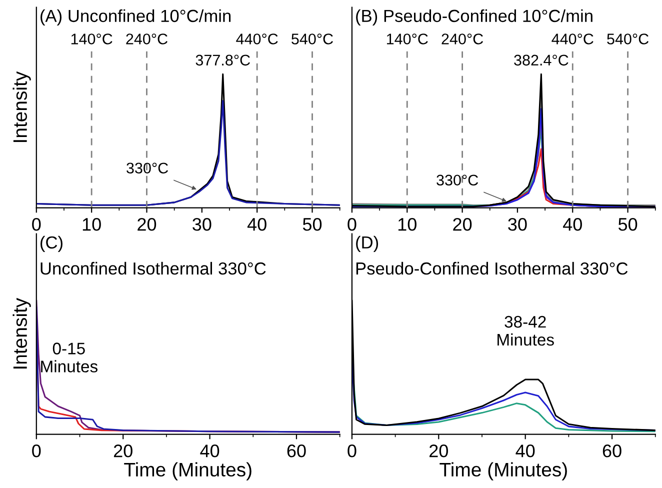 The image size is (662, 488). Describe the element at coordinates (367, 244) in the screenshot. I see `chart-title: (D)` at that location.